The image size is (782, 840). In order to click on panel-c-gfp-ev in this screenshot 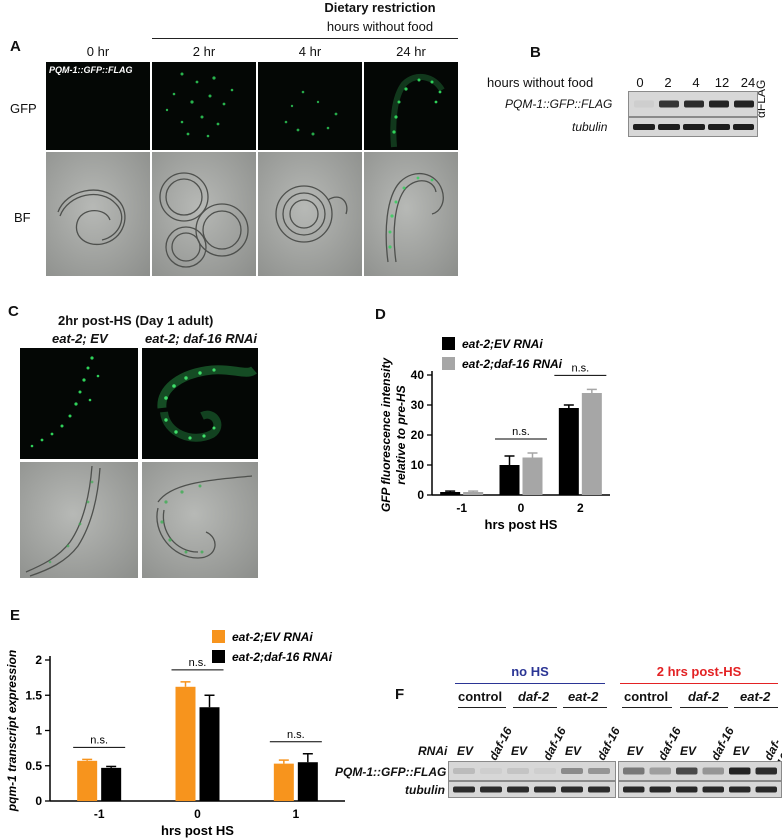, I will do `click(79, 403)`.